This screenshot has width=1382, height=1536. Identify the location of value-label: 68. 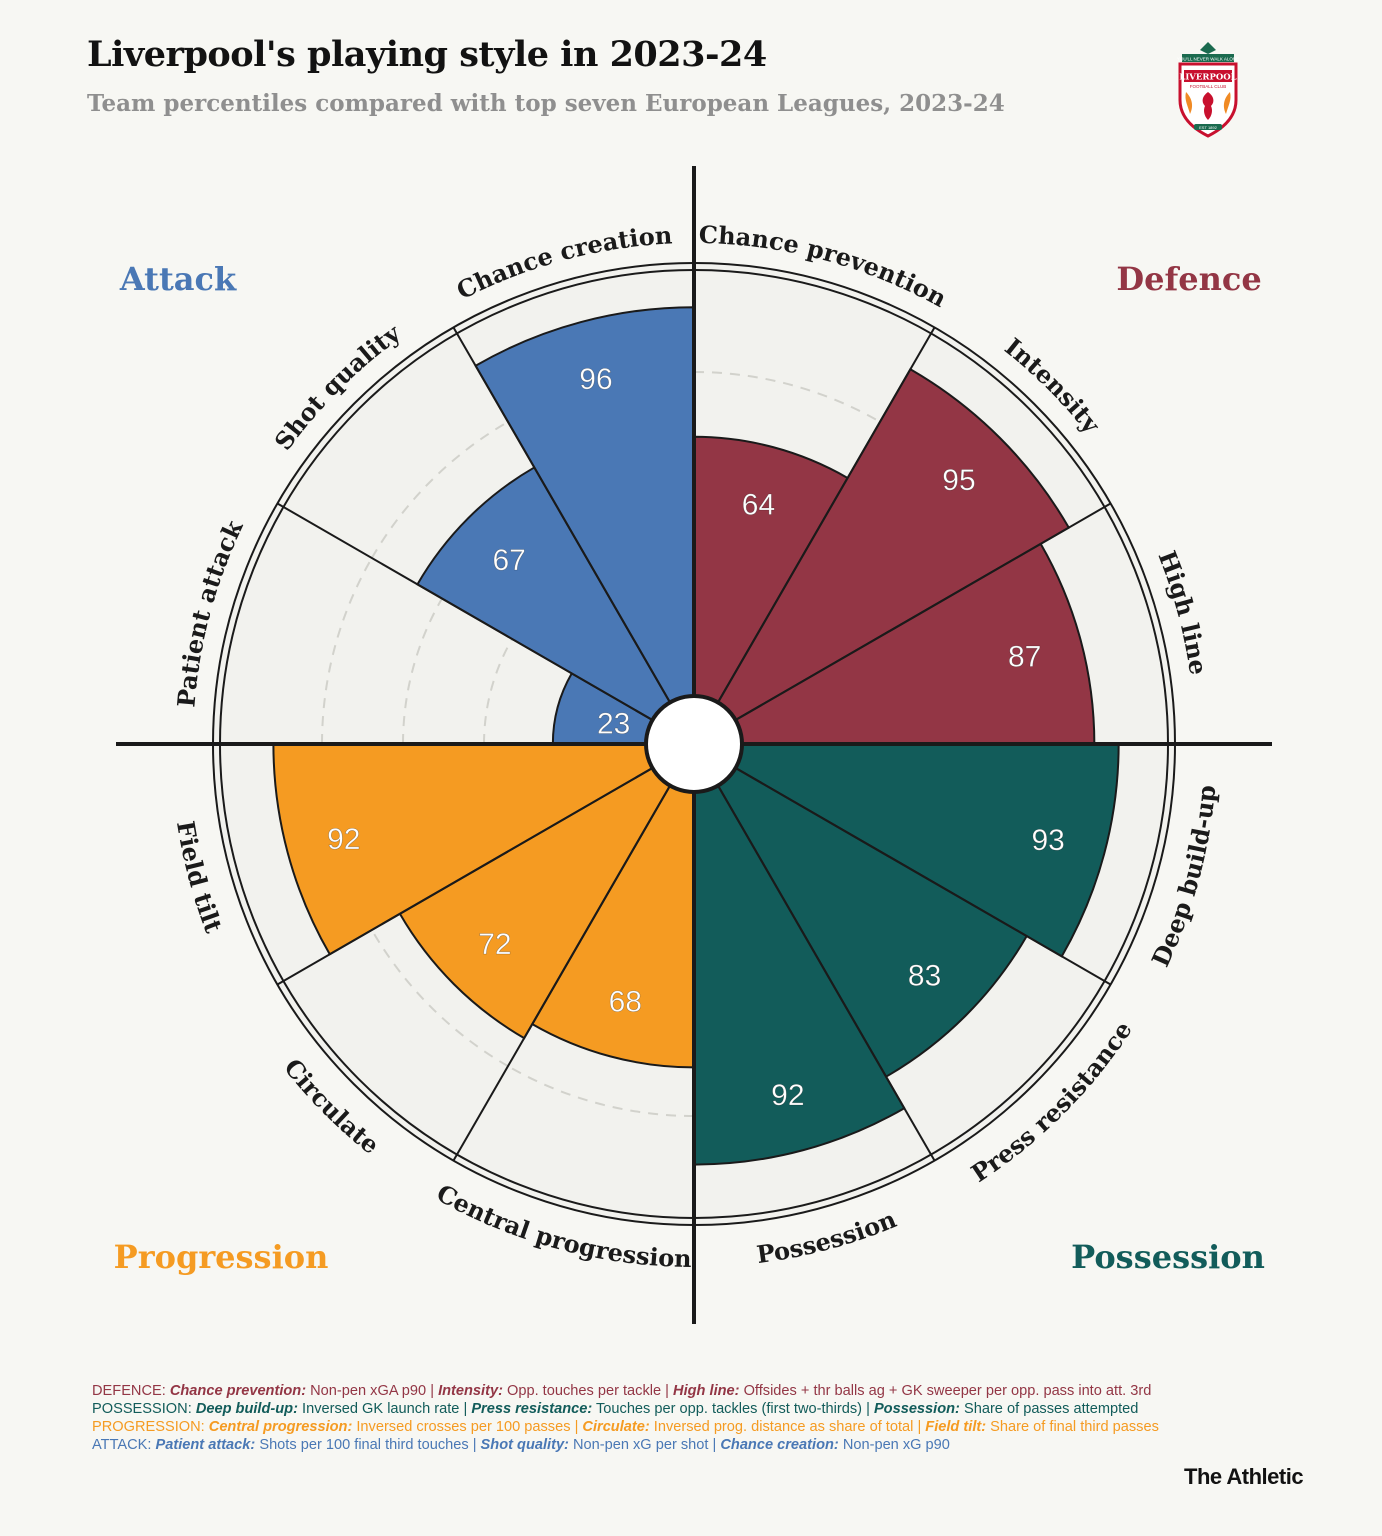
(625, 1001).